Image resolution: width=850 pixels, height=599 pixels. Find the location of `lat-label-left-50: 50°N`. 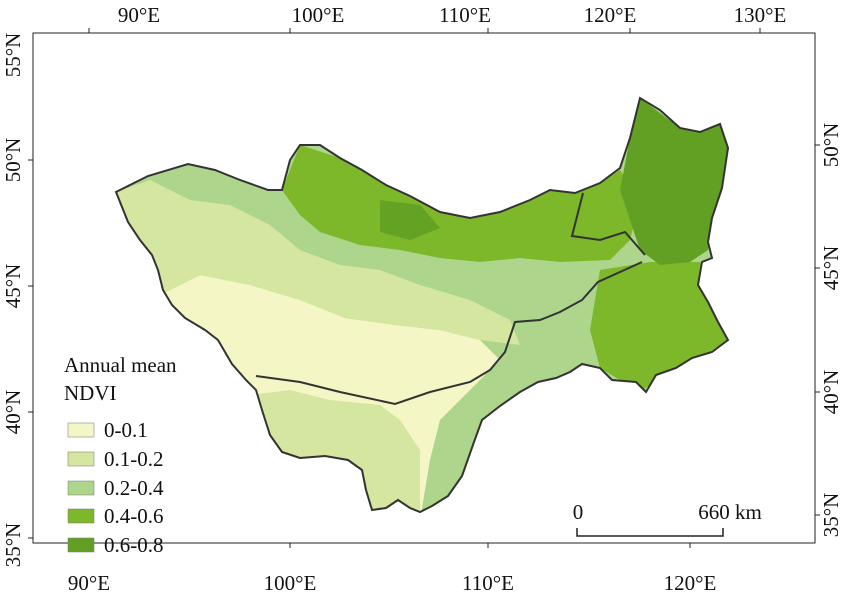

lat-label-left-50: 50°N is located at coordinates (13, 160).